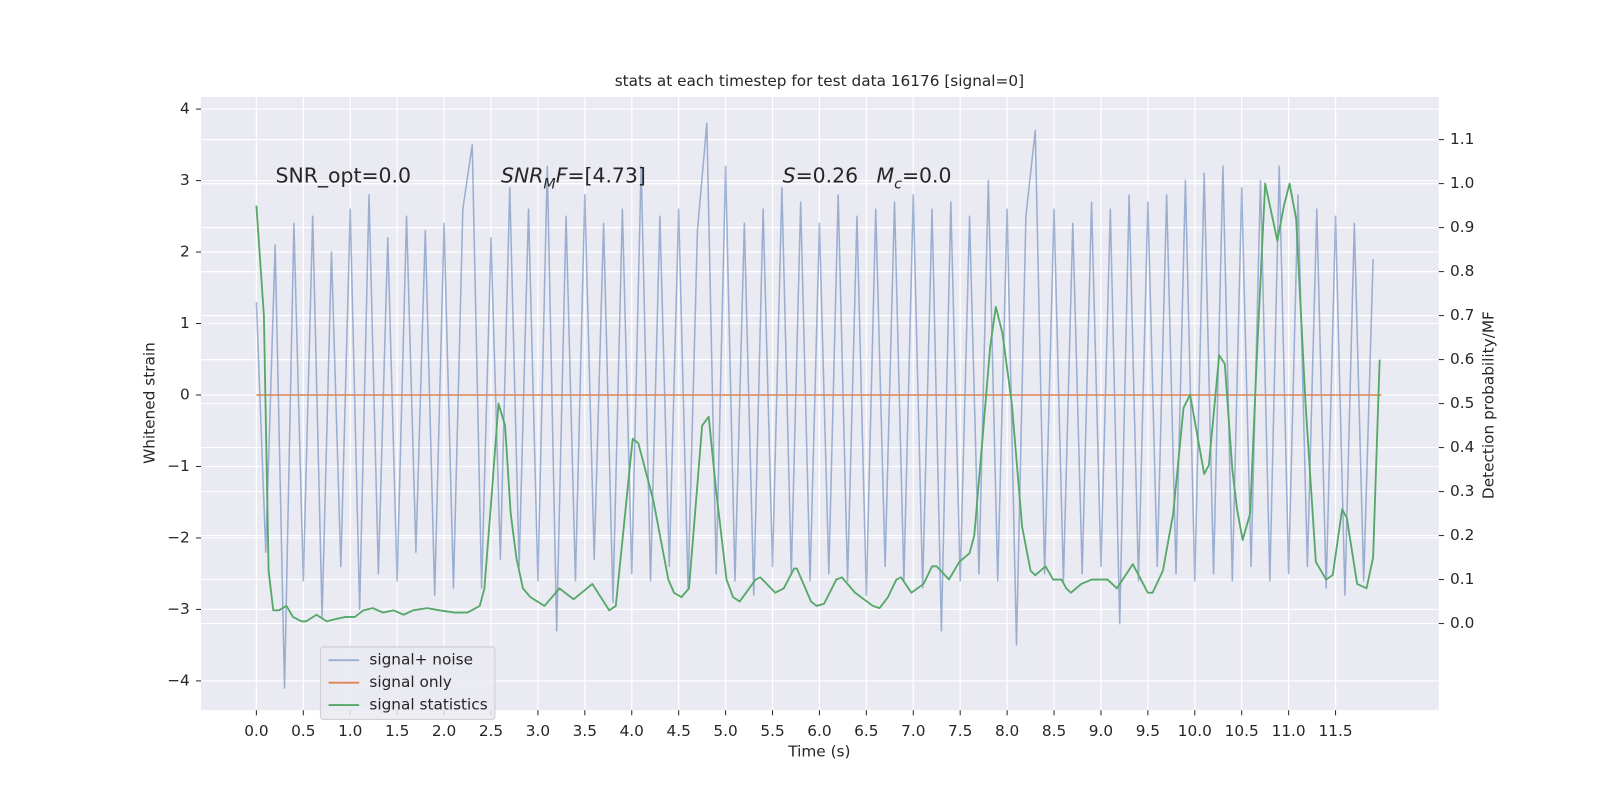 This screenshot has height=800, width=1600. I want to click on y2-tick-label: 0.4, so click(1462, 447).